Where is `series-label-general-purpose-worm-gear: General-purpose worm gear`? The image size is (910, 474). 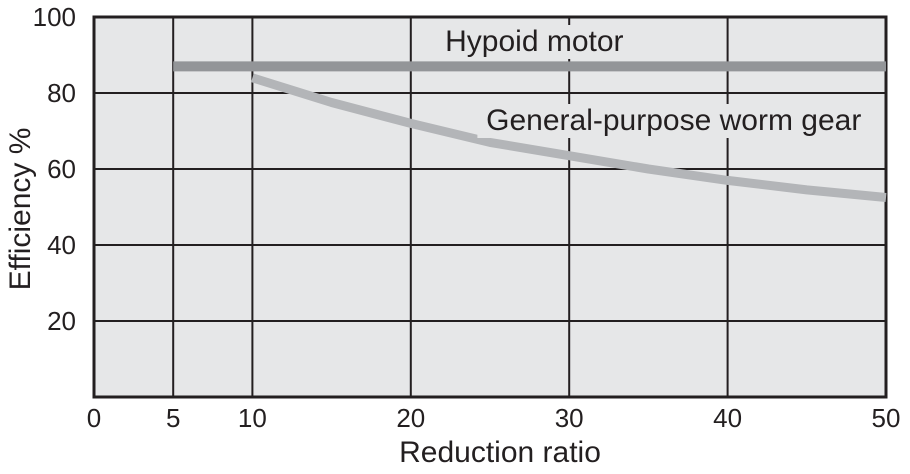
series-label-general-purpose-worm-gear: General-purpose worm gear is located at coordinates (674, 121).